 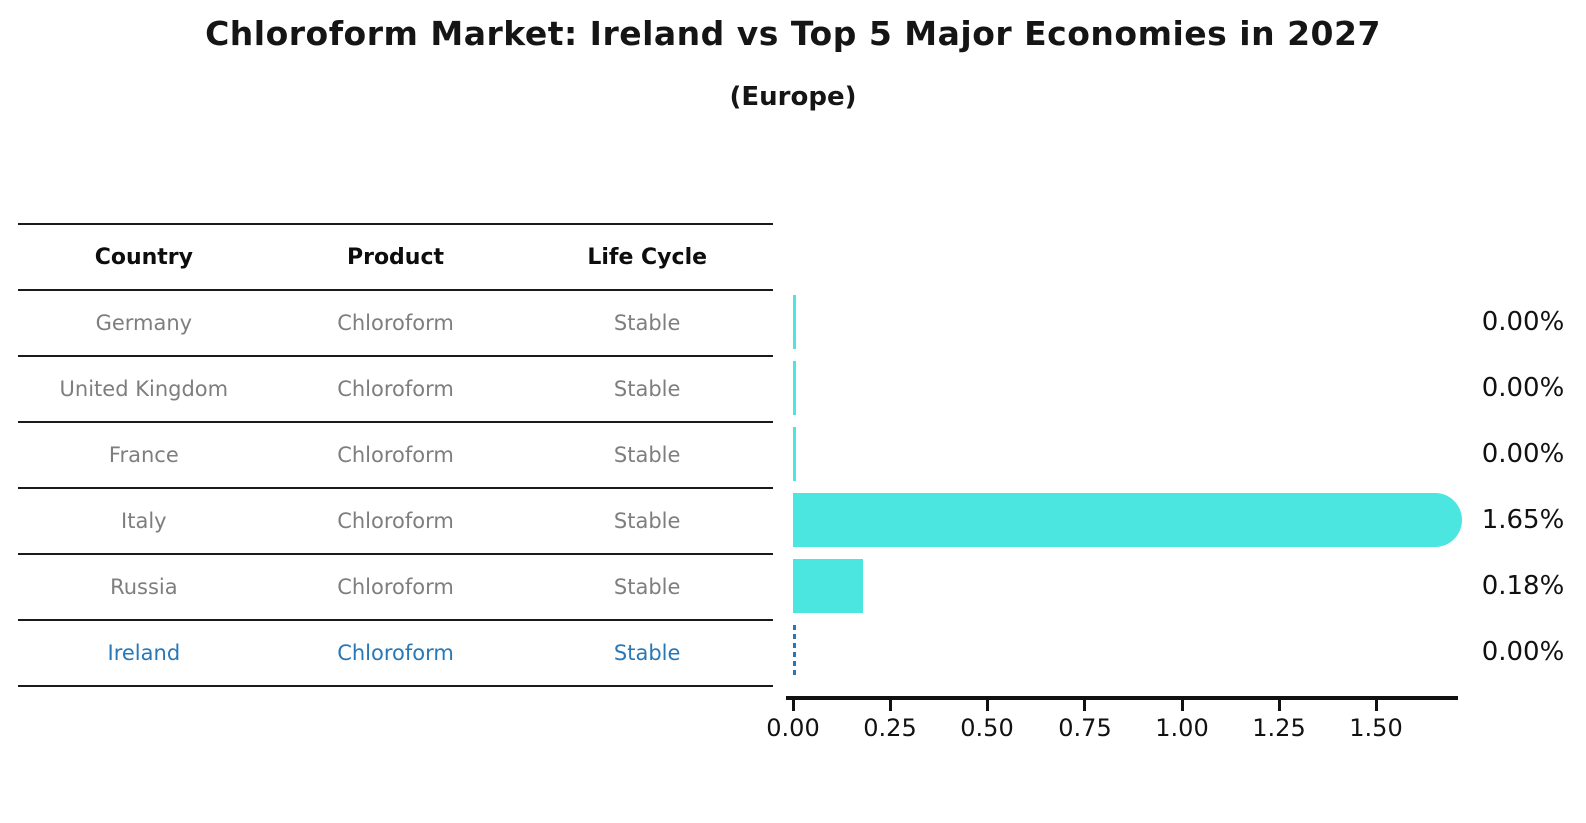 I want to click on bar-united-kingdom, so click(x=794, y=388).